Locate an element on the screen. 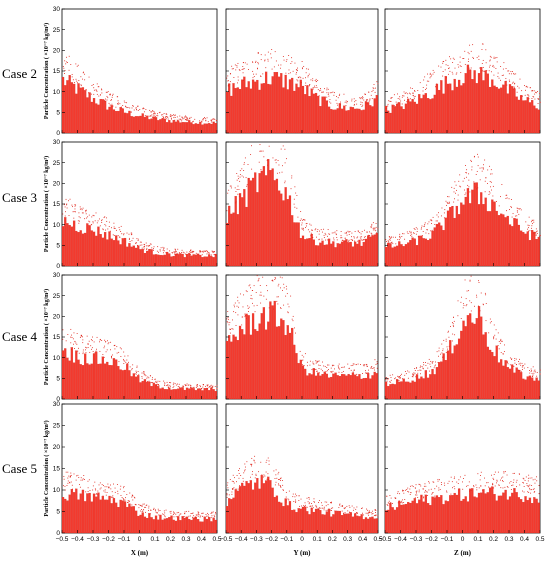 This screenshot has width=550, height=561. y-axis-label: Particle Concentration ( ×10⁻⁷ kg/m³) is located at coordinates (46, 337).